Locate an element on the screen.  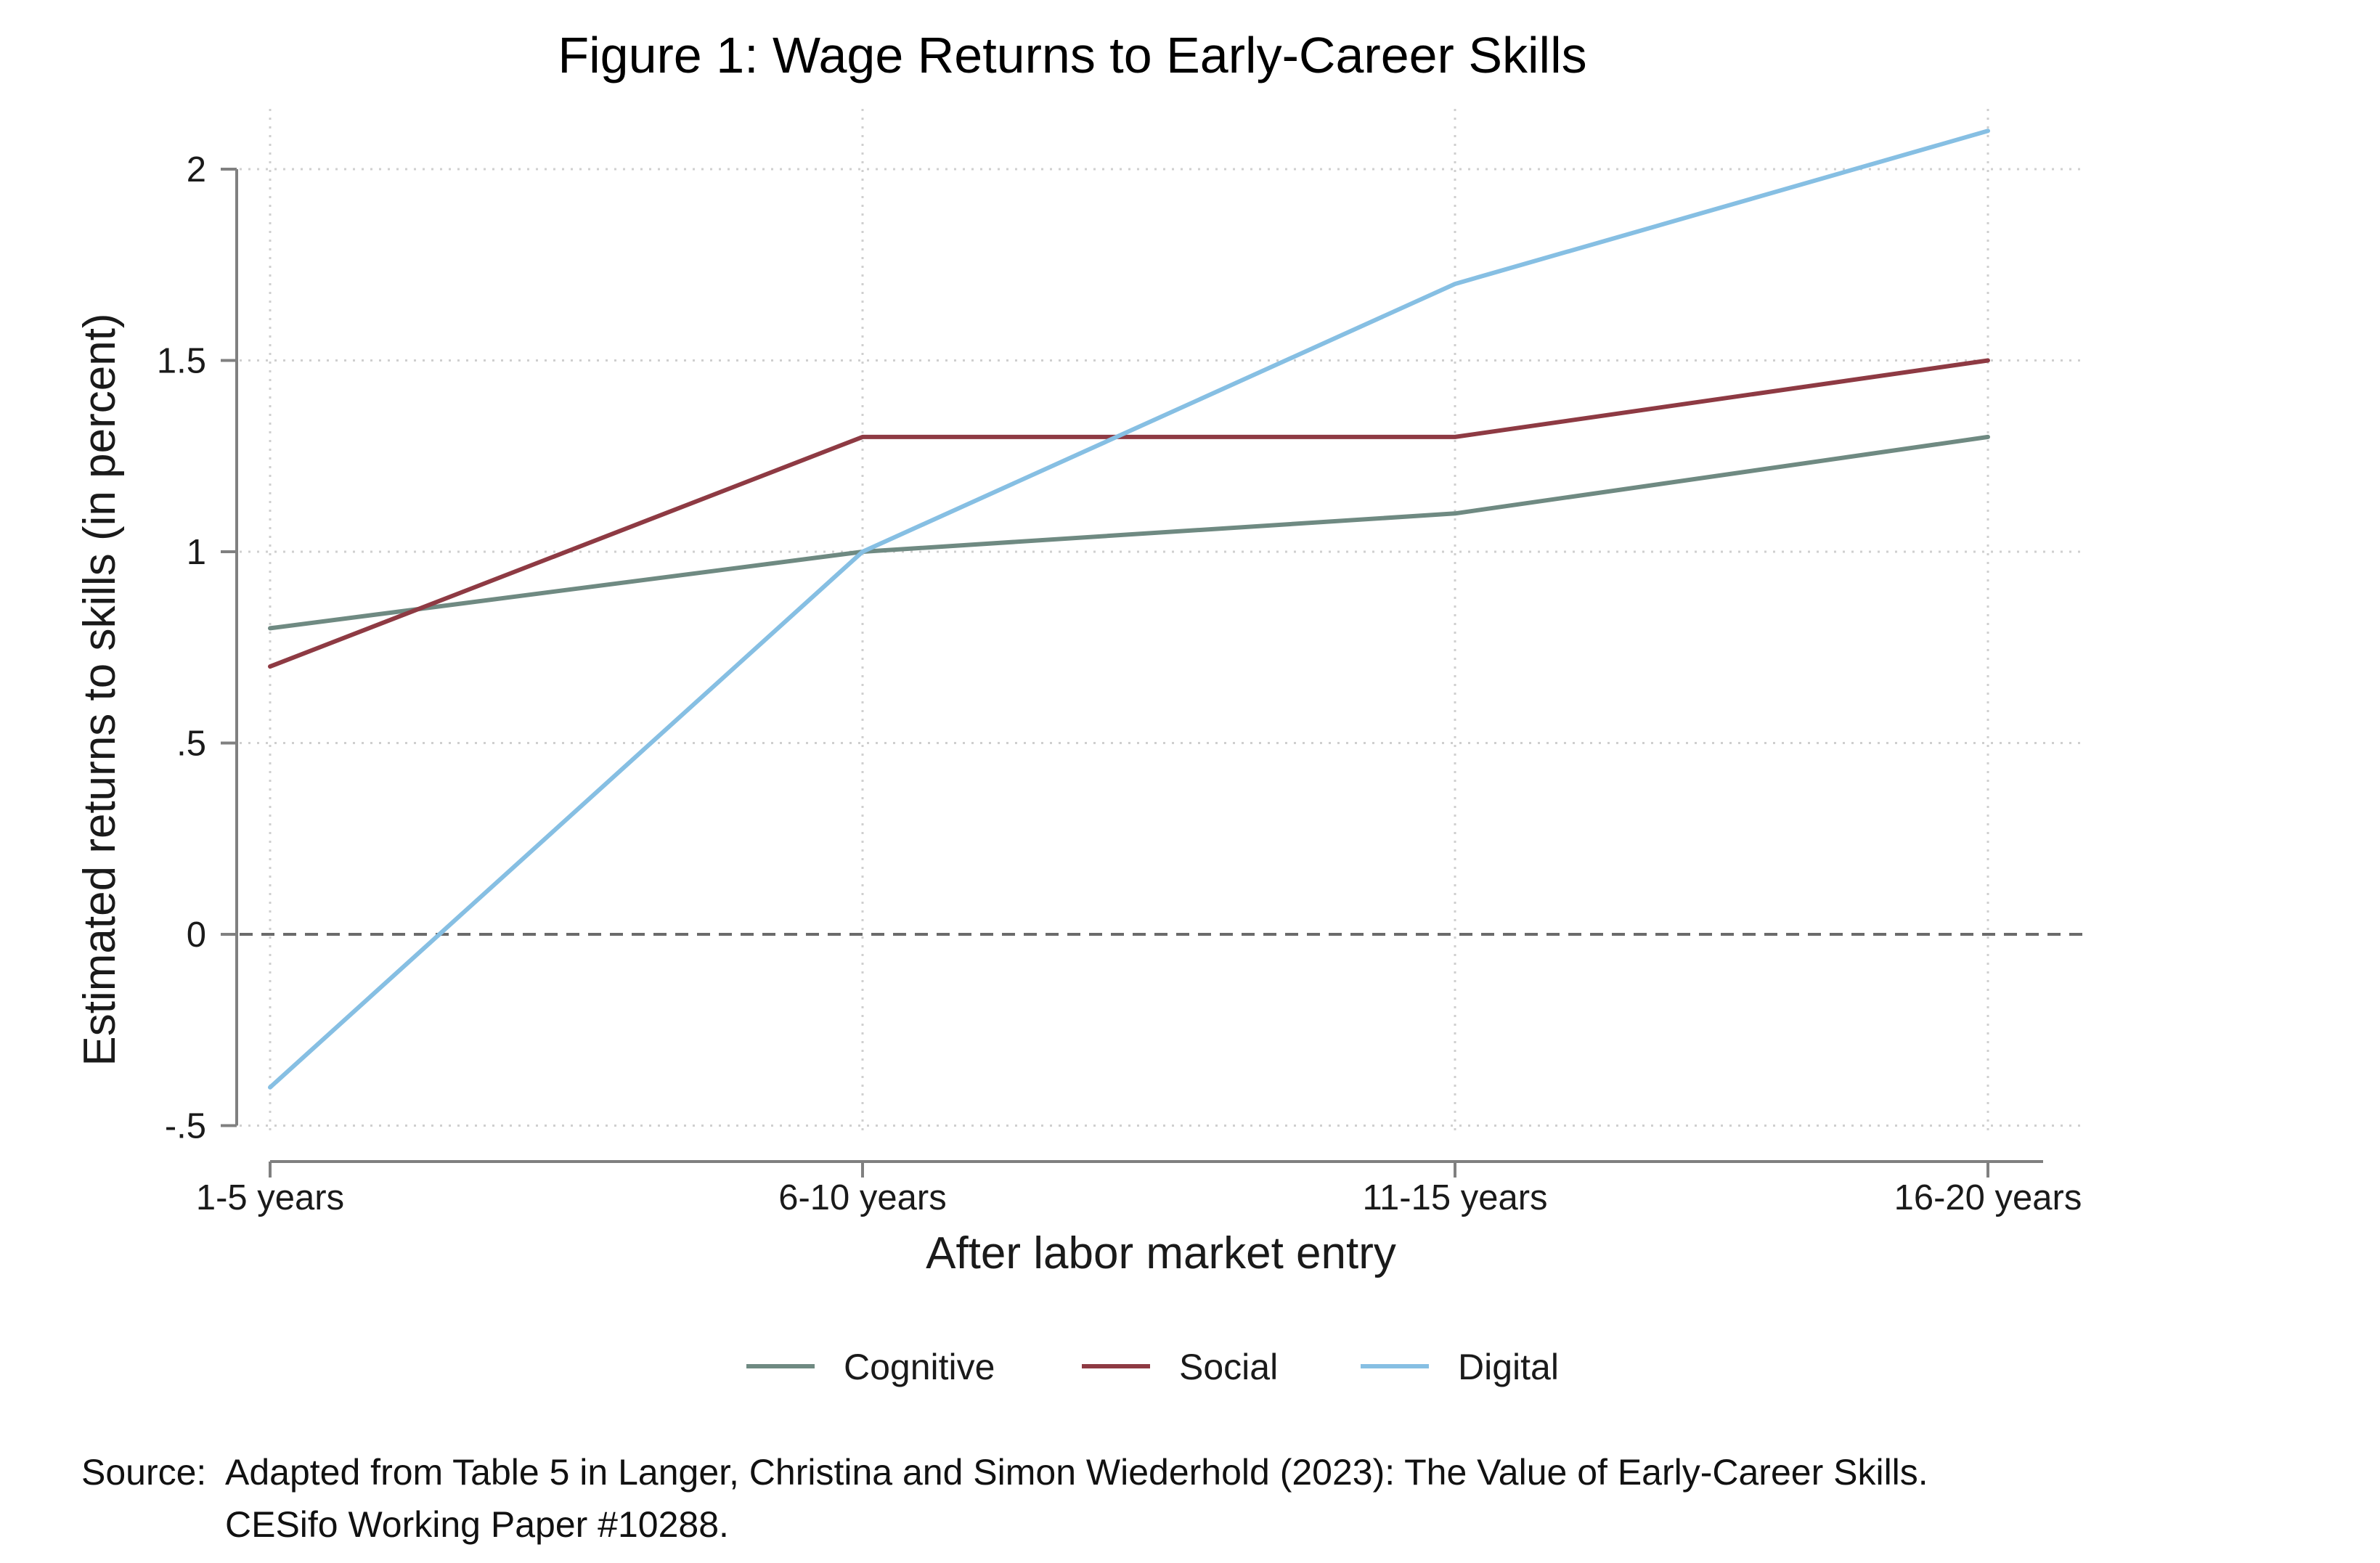
x-tick-label: 16-20 years is located at coordinates (1988, 1197).